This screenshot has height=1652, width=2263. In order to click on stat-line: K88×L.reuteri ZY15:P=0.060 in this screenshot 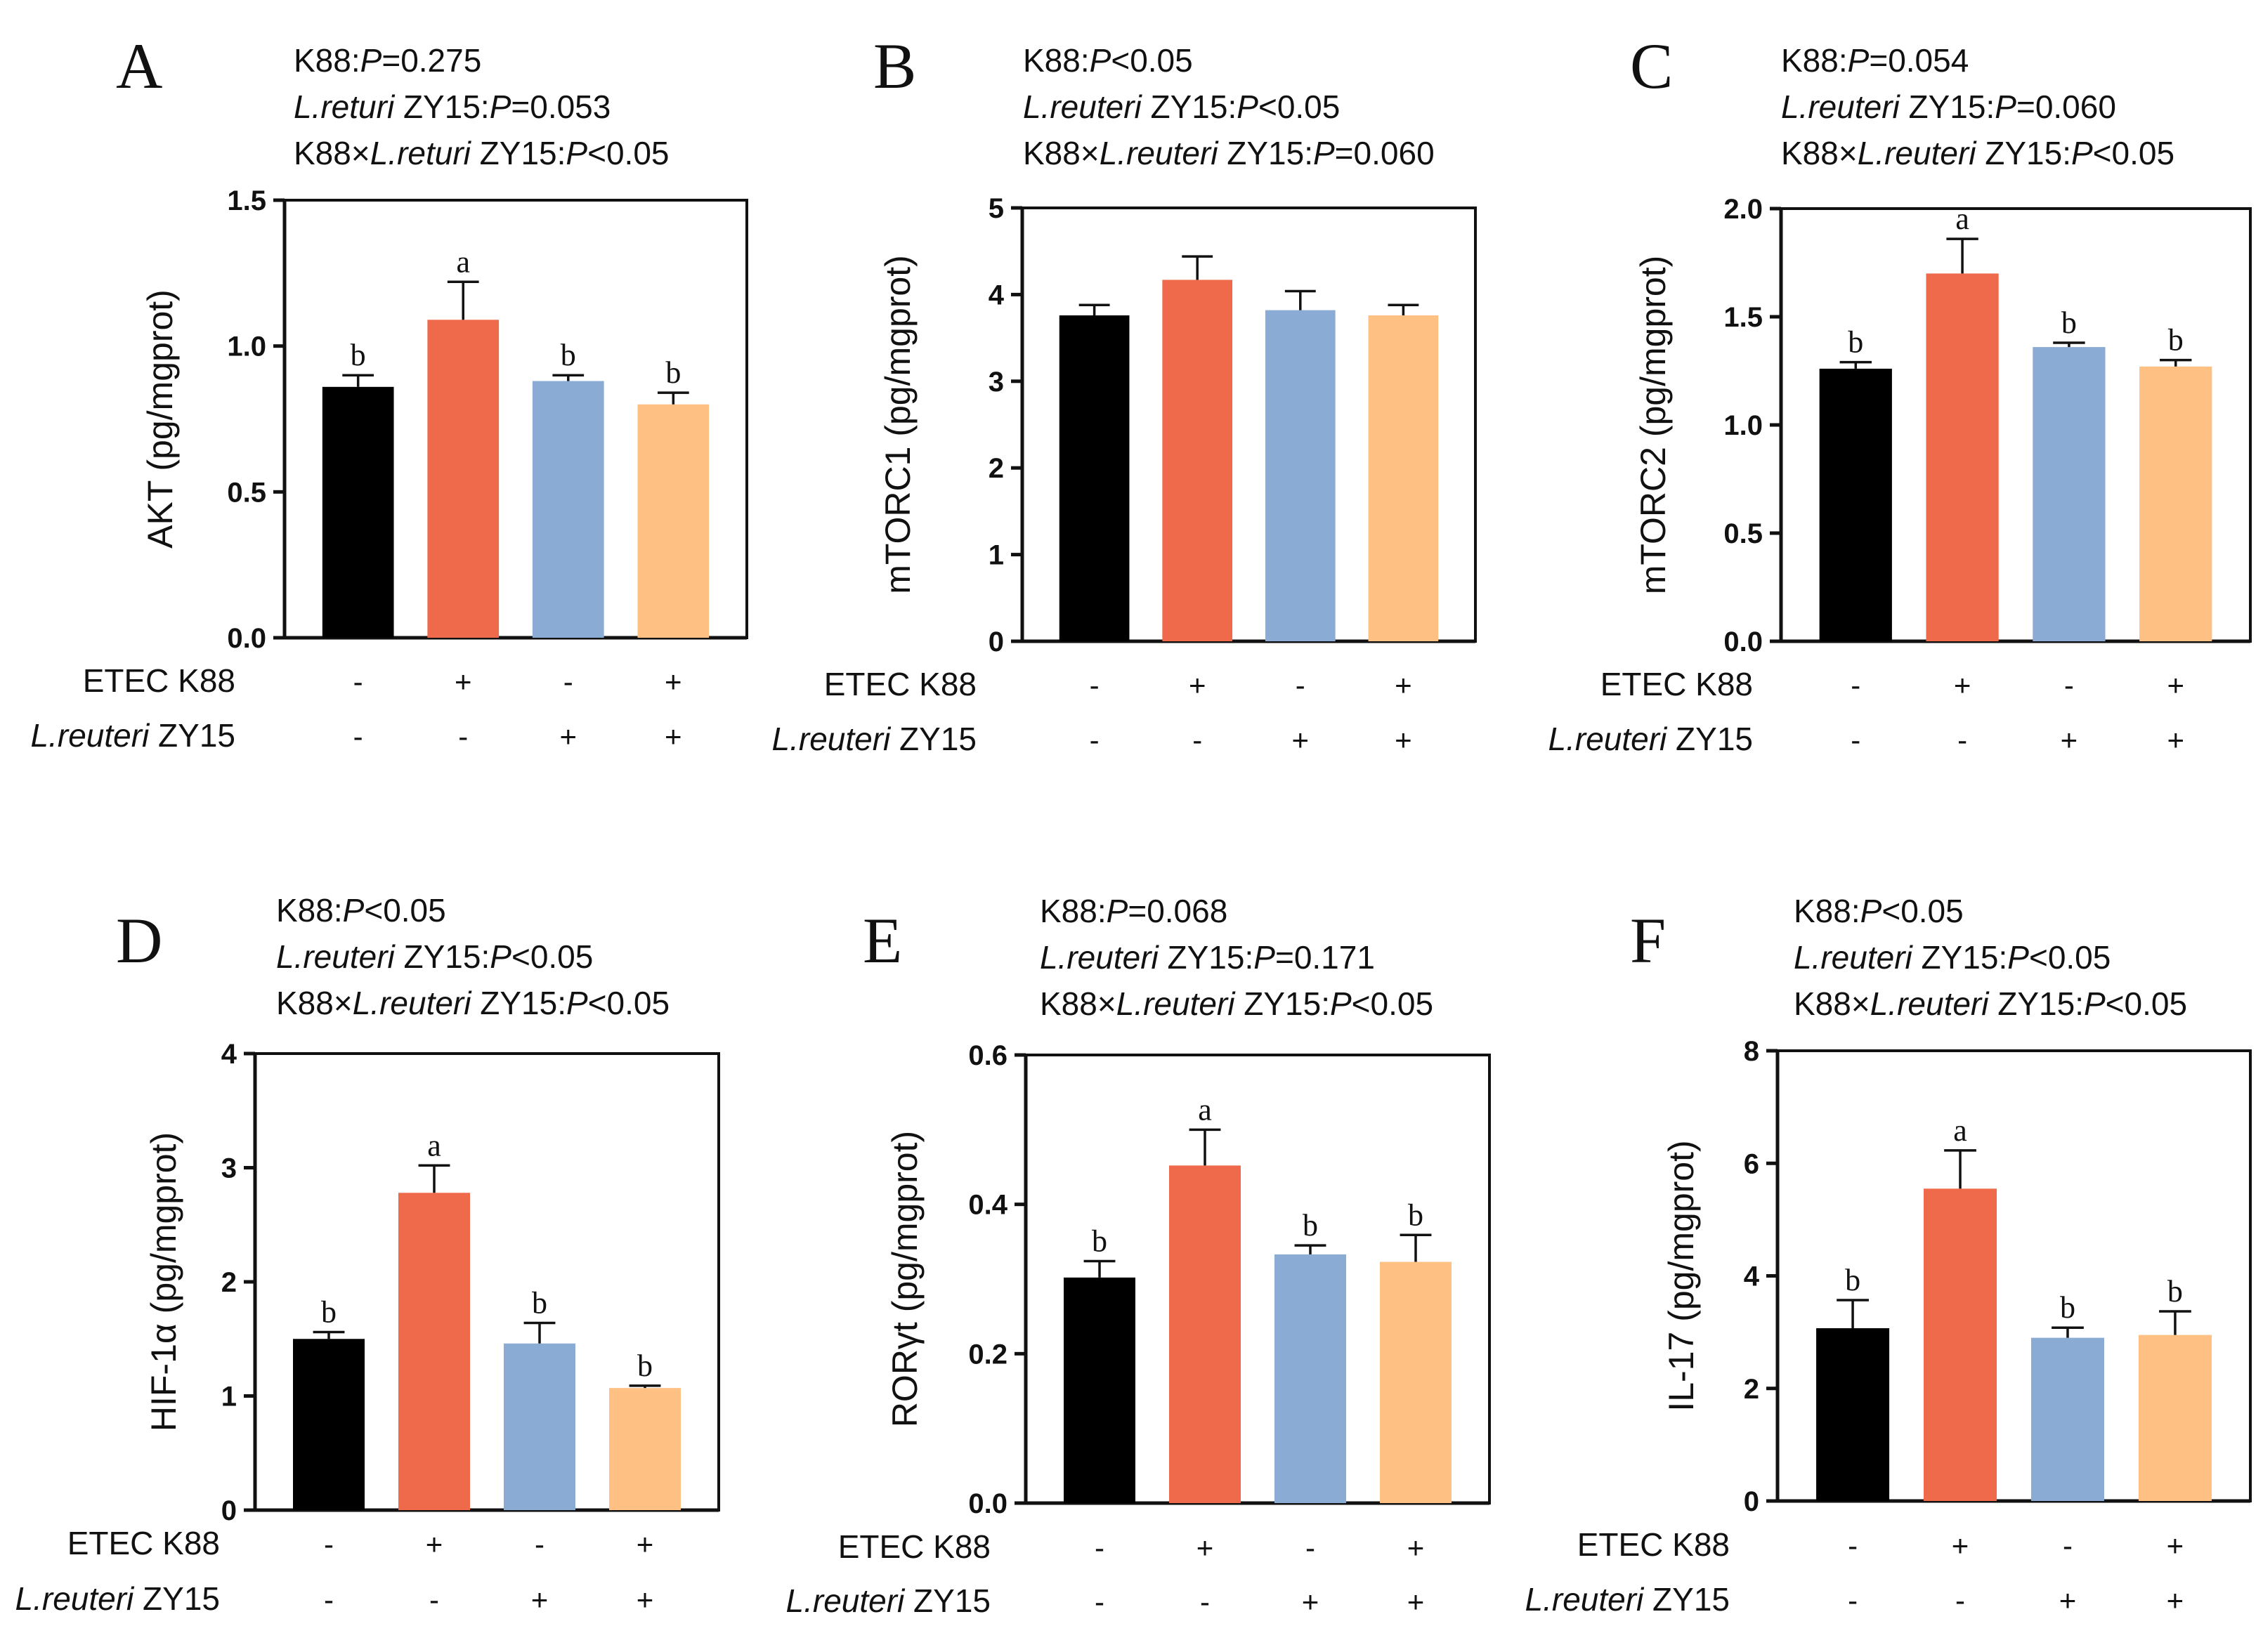, I will do `click(1229, 153)`.